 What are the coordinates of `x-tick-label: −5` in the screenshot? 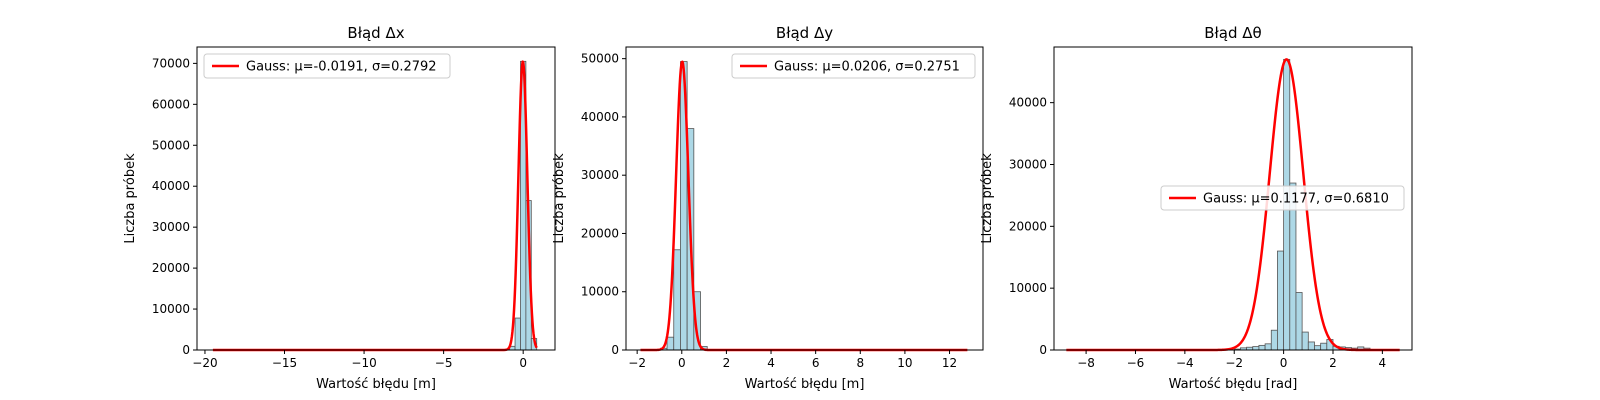 It's located at (444, 363).